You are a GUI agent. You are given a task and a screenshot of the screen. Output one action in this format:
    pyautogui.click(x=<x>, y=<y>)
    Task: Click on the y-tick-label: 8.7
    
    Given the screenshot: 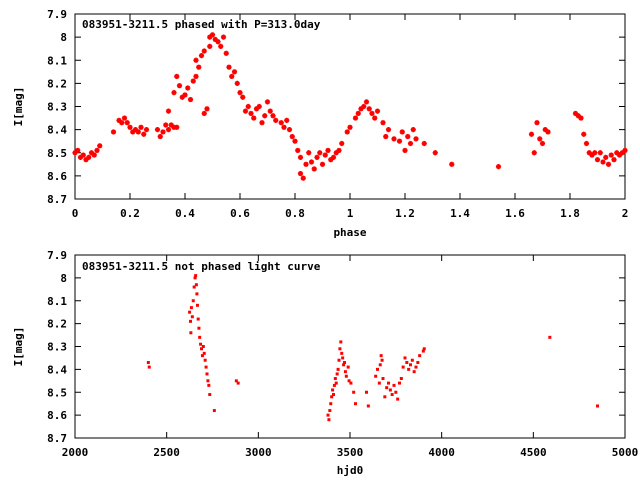 What is the action you would take?
    pyautogui.click(x=57, y=438)
    